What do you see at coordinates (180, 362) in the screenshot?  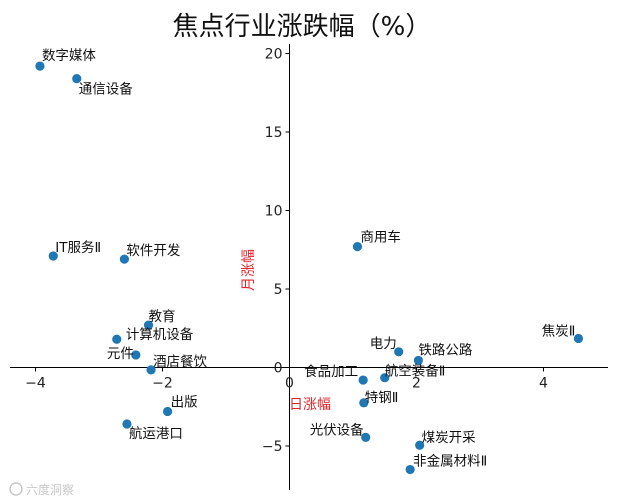 I see `data-label: 酒店餐饮` at bounding box center [180, 362].